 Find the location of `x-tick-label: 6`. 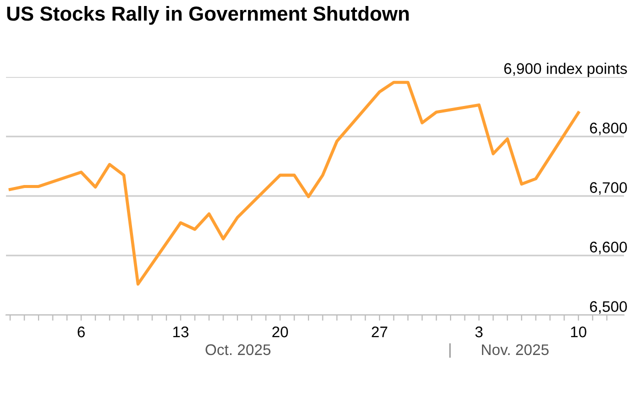

x-tick-label: 6 is located at coordinates (81, 332).